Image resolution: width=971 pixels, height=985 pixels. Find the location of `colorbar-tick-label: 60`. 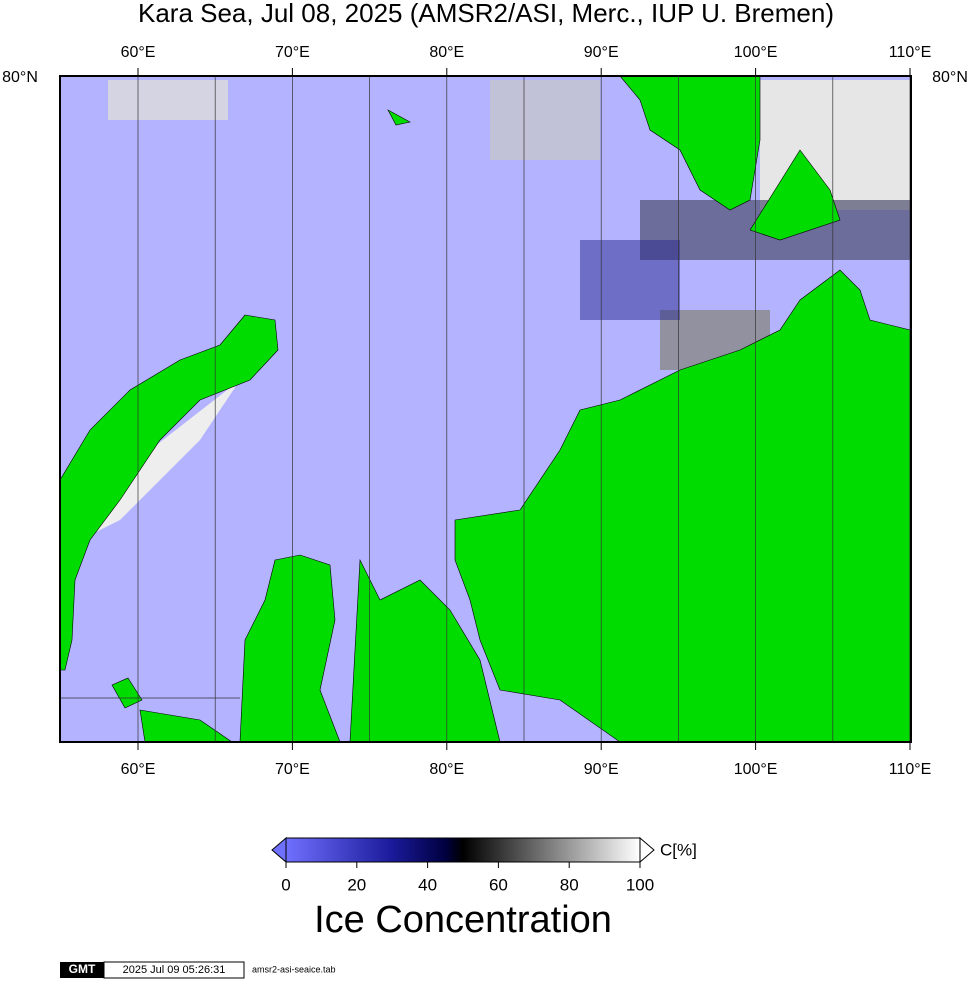

colorbar-tick-label: 60 is located at coordinates (498, 884).